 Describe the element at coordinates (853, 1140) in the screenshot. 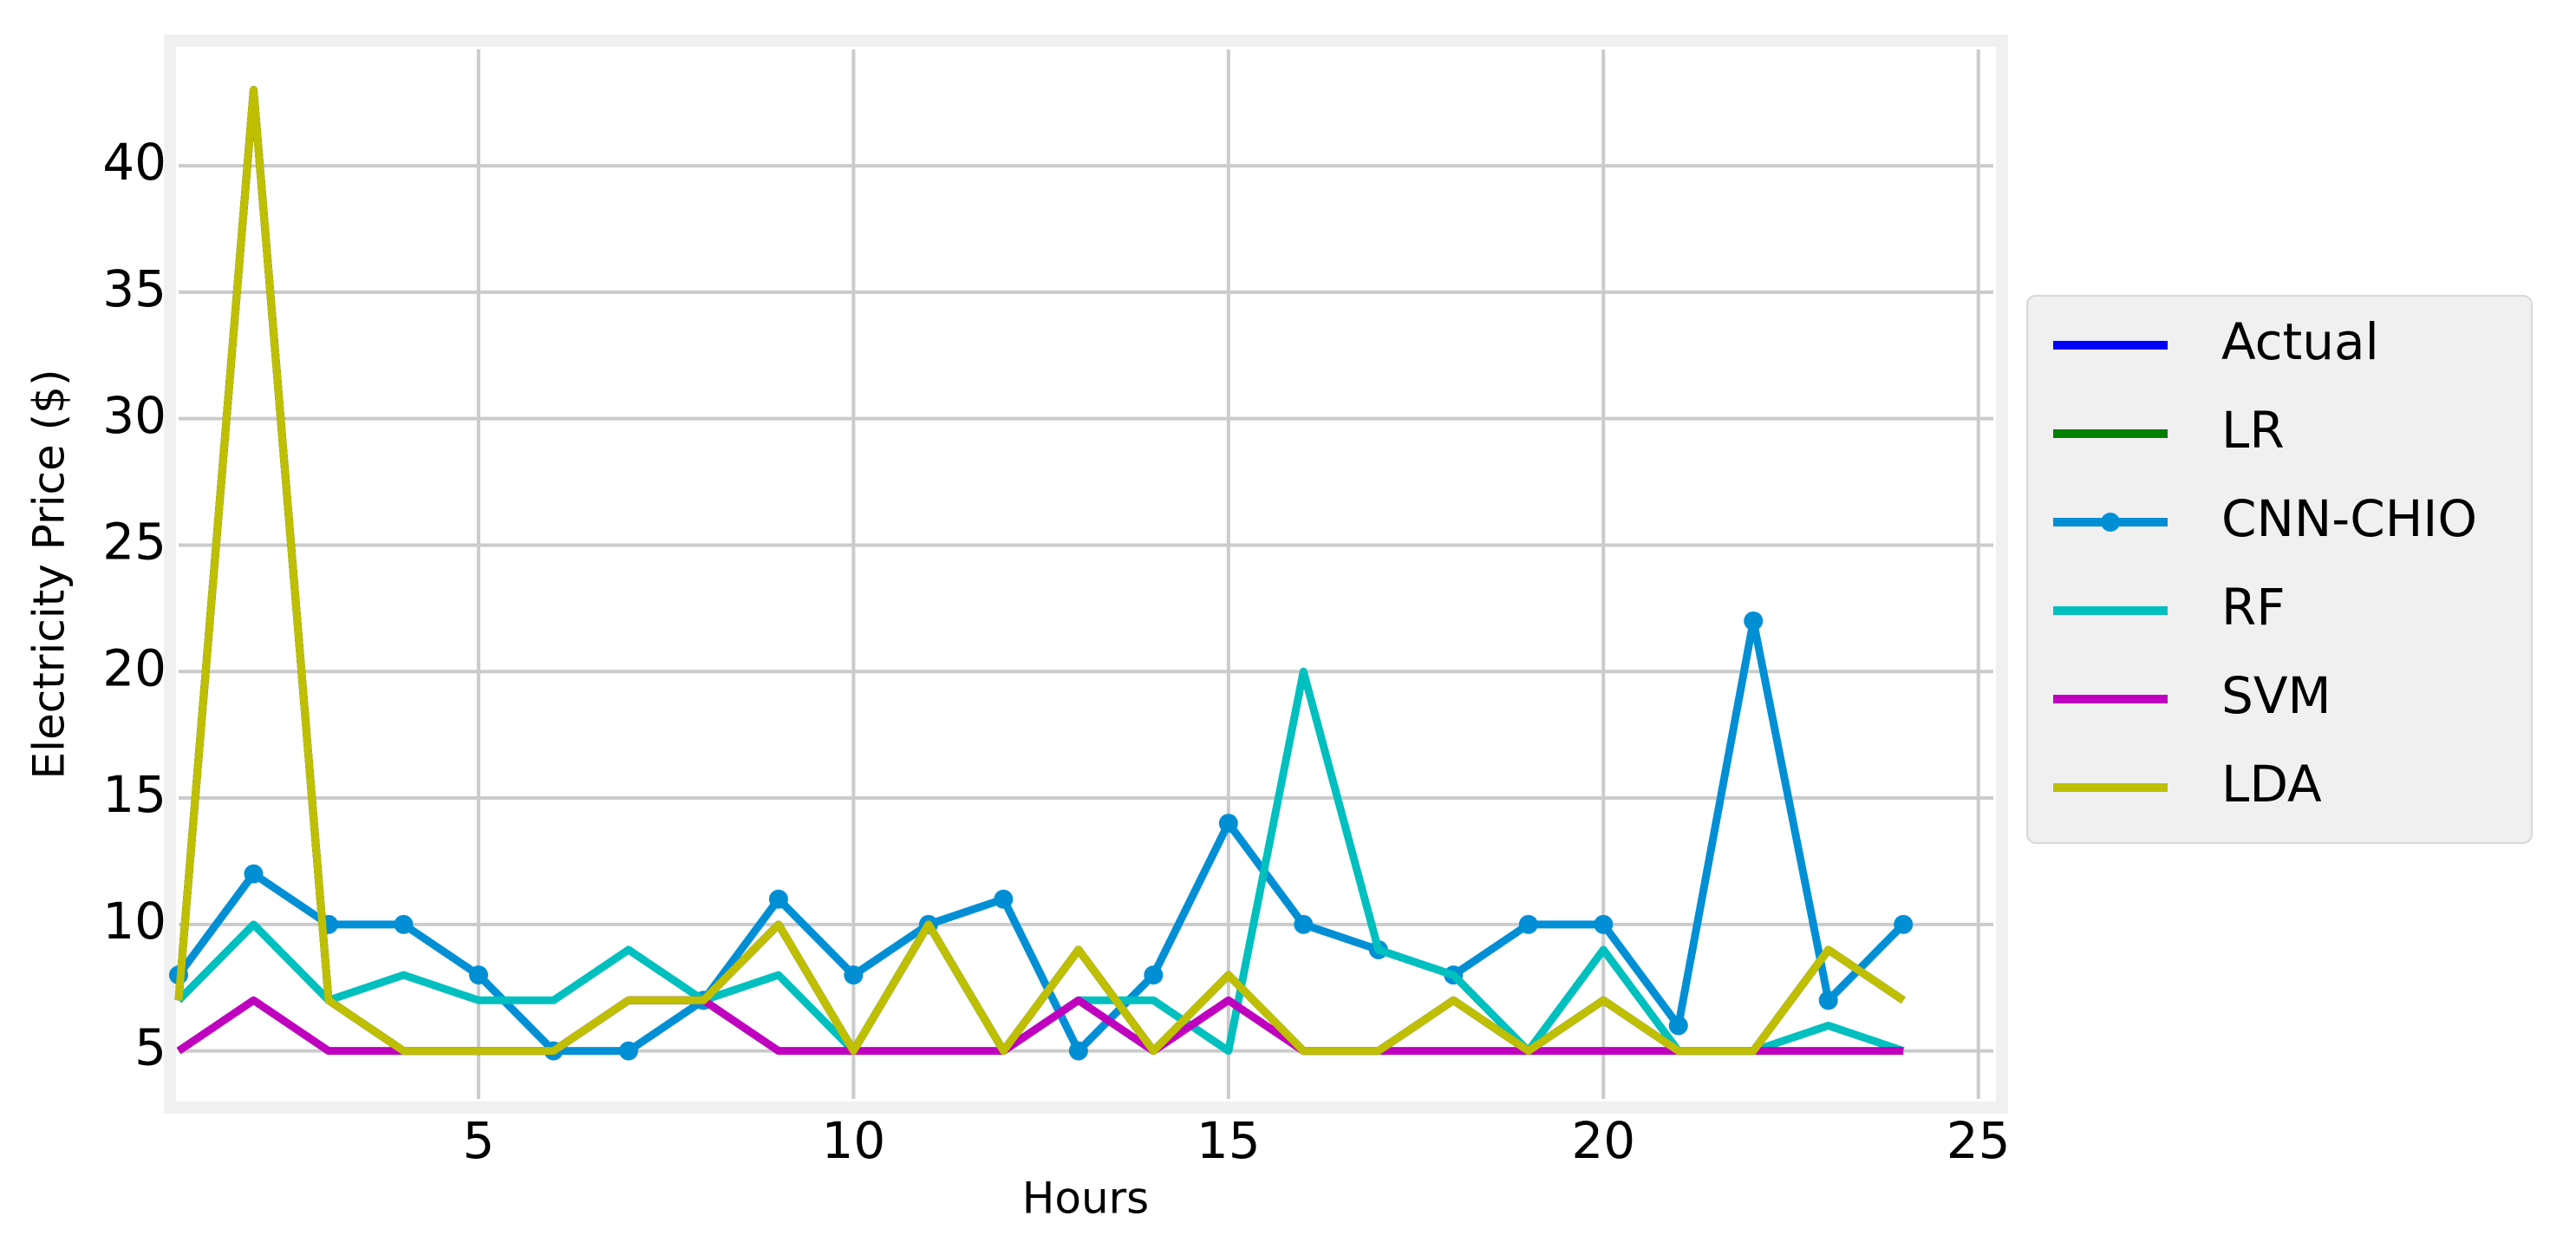

I see `x-tick-label: 10` at that location.